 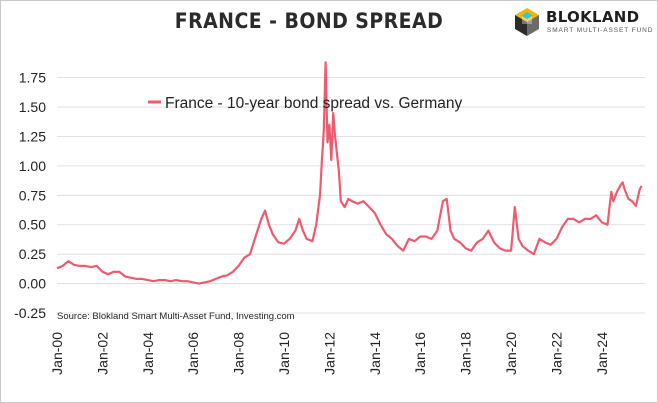 I want to click on x-tick-label: Jan-18, so click(x=466, y=353).